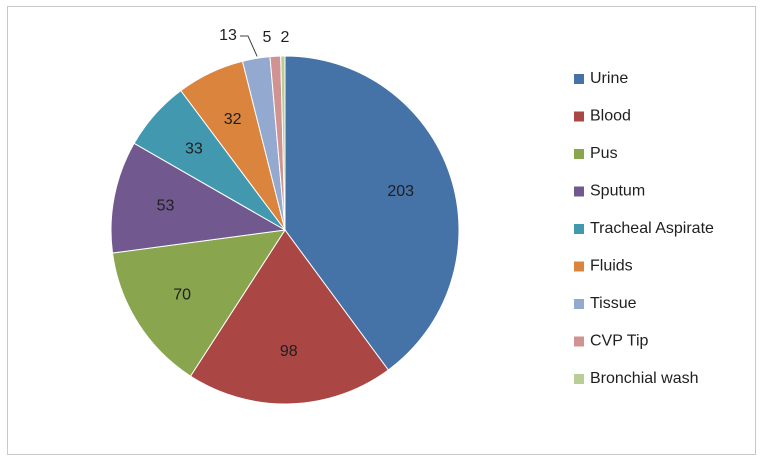 The width and height of the screenshot is (763, 462). I want to click on legend-label-pus: Pus, so click(604, 153).